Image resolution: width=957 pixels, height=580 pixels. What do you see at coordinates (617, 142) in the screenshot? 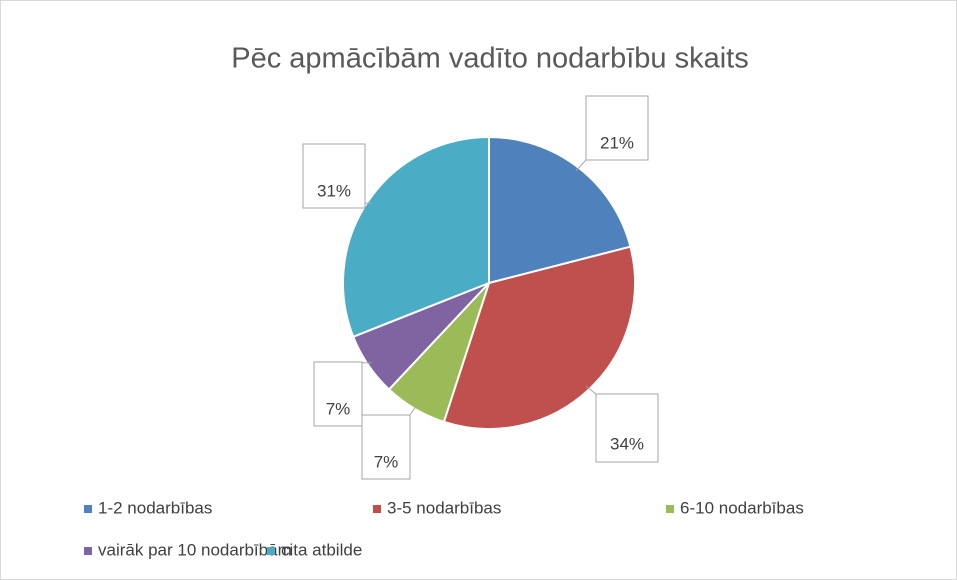
I see `data-label: 21%` at bounding box center [617, 142].